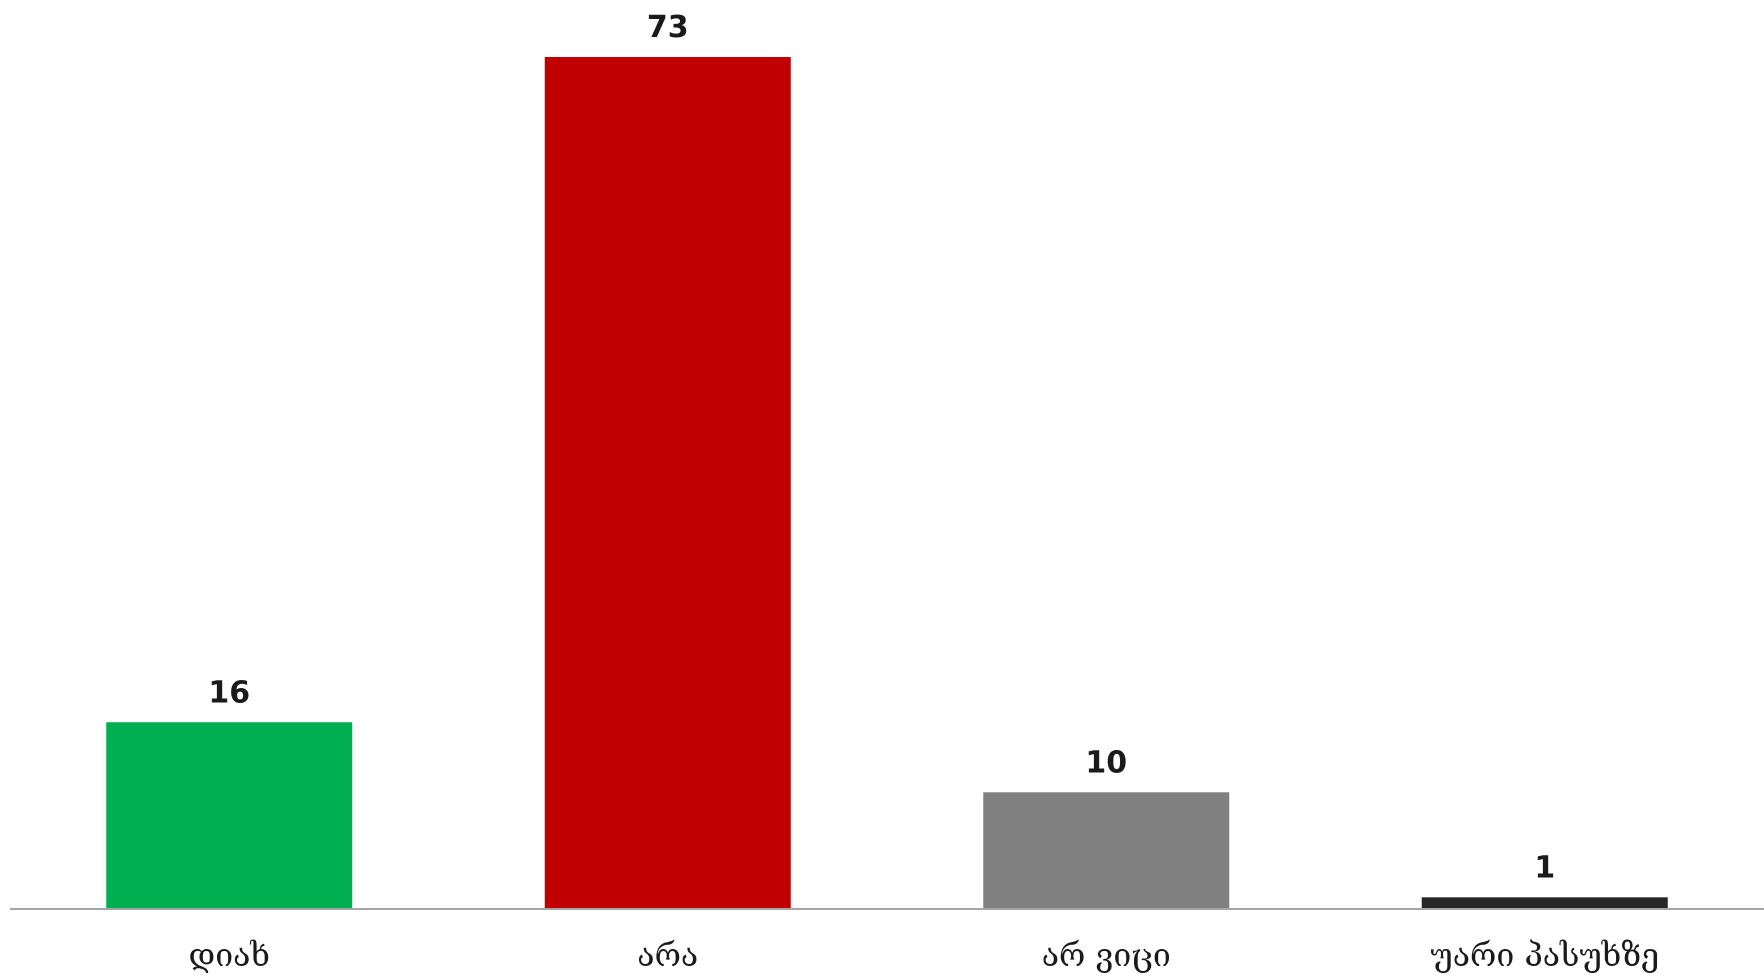 This screenshot has height=976, width=1764. What do you see at coordinates (667, 955) in the screenshot?
I see `category-label-2: არა` at bounding box center [667, 955].